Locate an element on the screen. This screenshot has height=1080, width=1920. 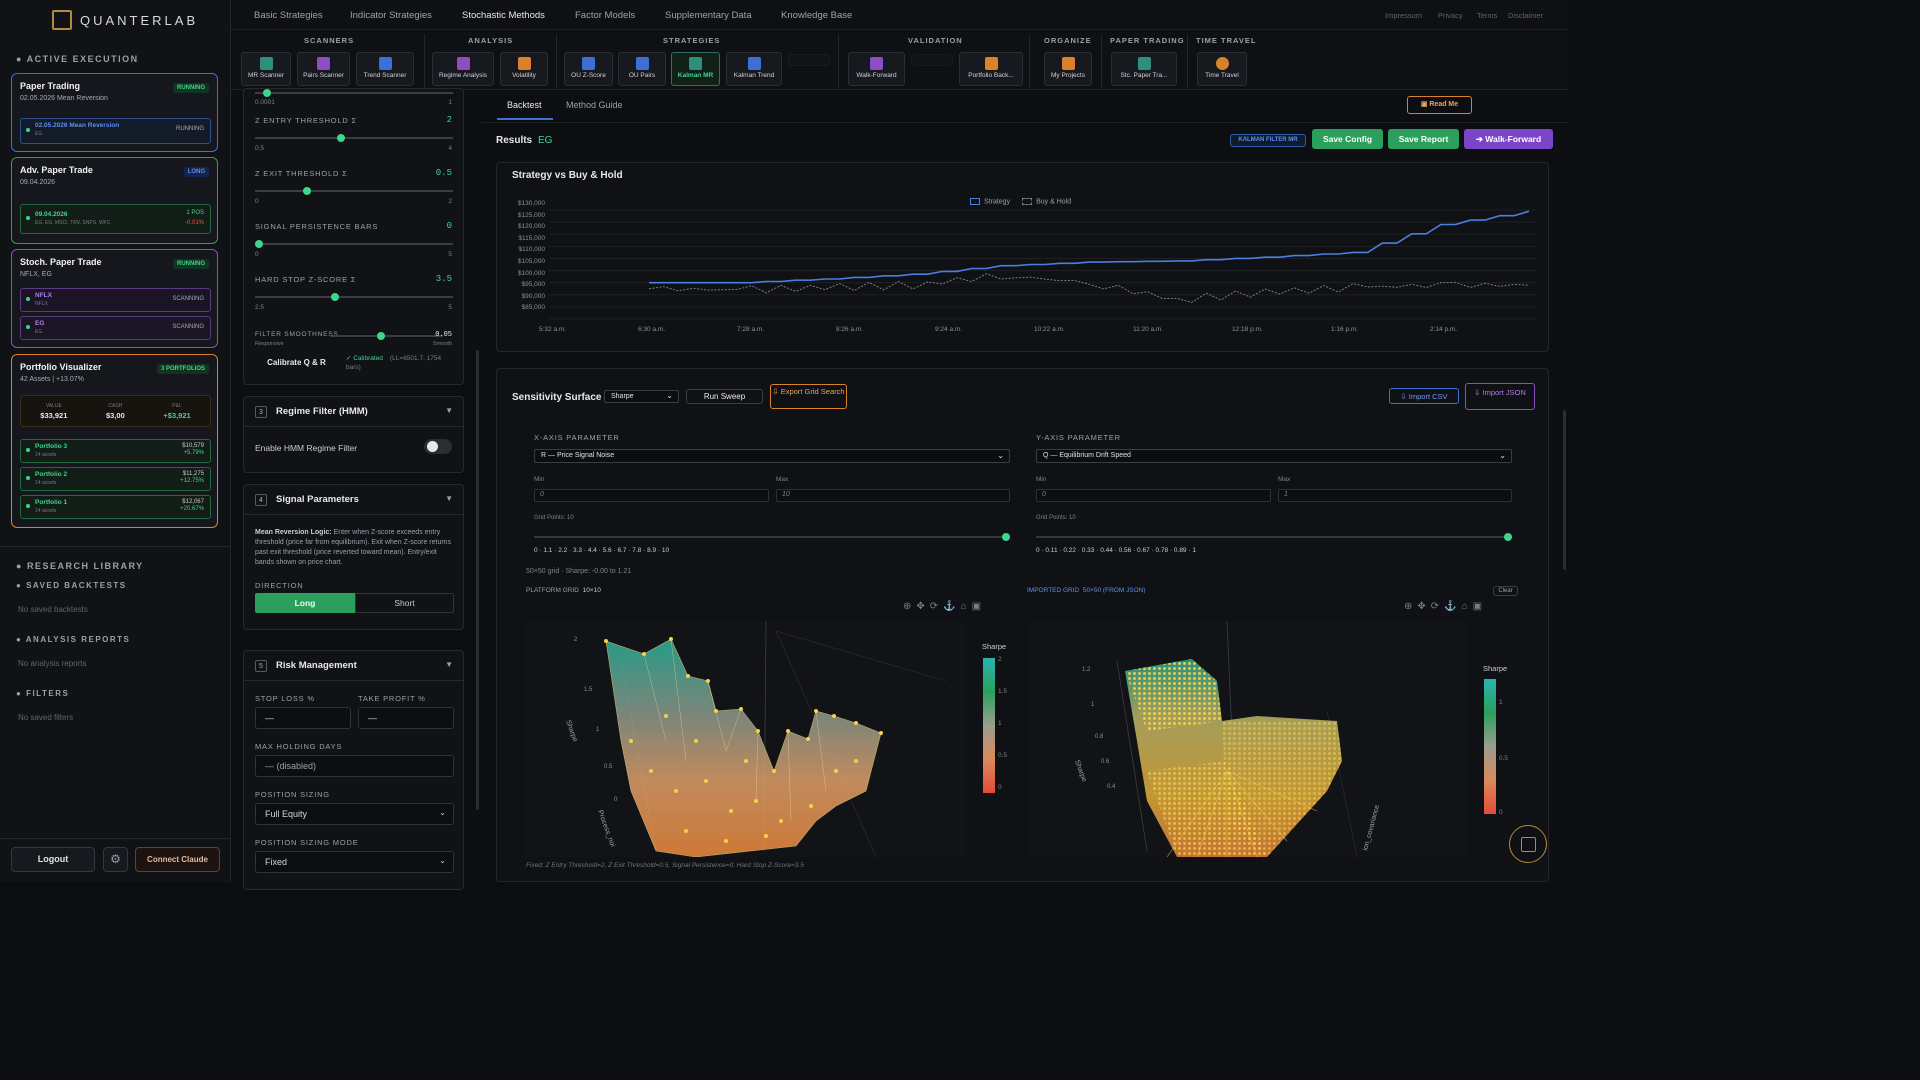
disclaimer-link: Disclaimer is located at coordinates (1526, 15).